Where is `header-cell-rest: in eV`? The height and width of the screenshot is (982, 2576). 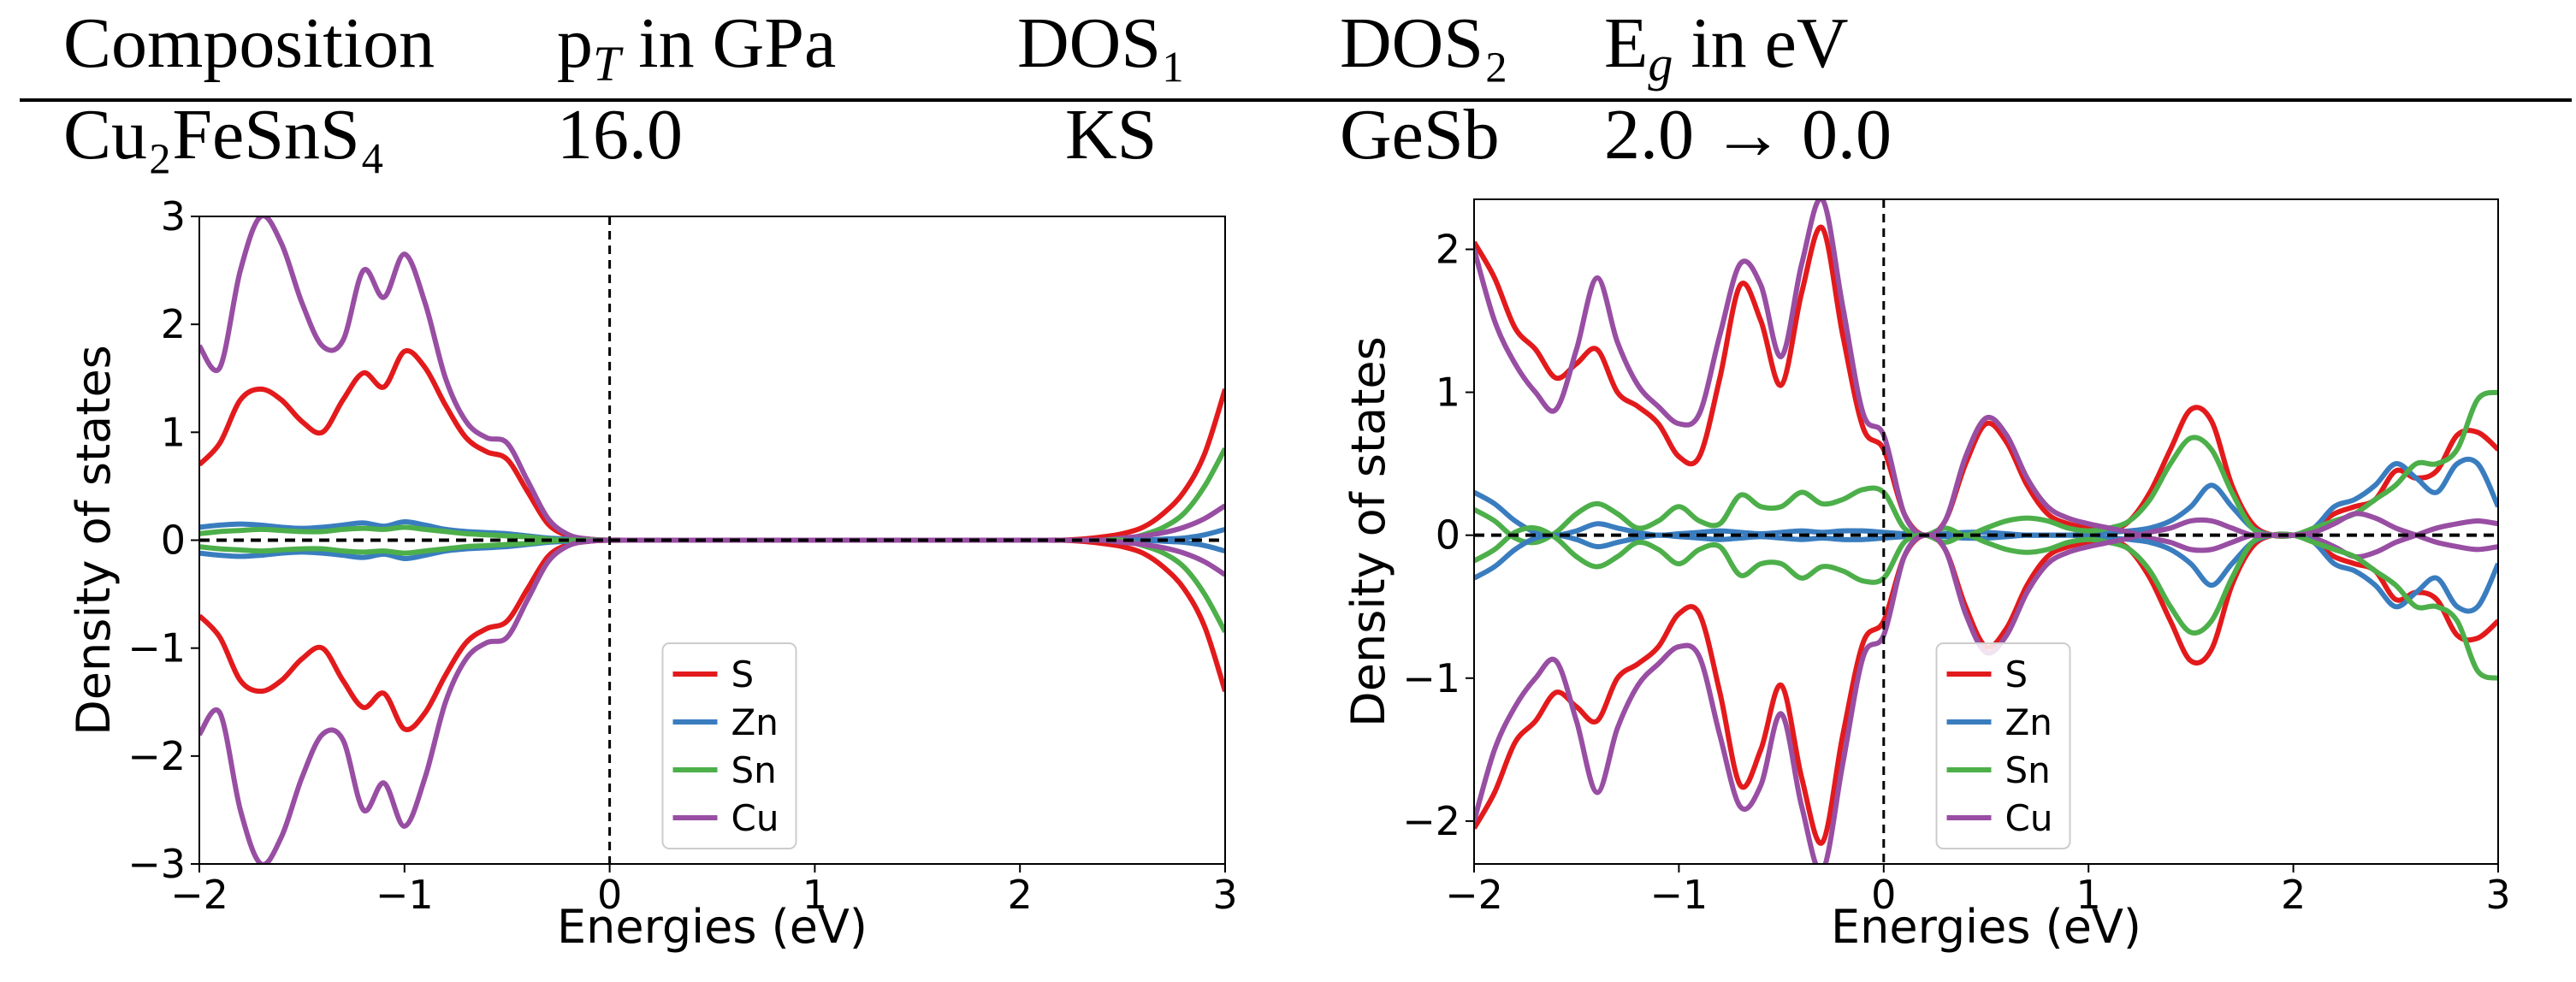 header-cell-rest: in eV is located at coordinates (1760, 43).